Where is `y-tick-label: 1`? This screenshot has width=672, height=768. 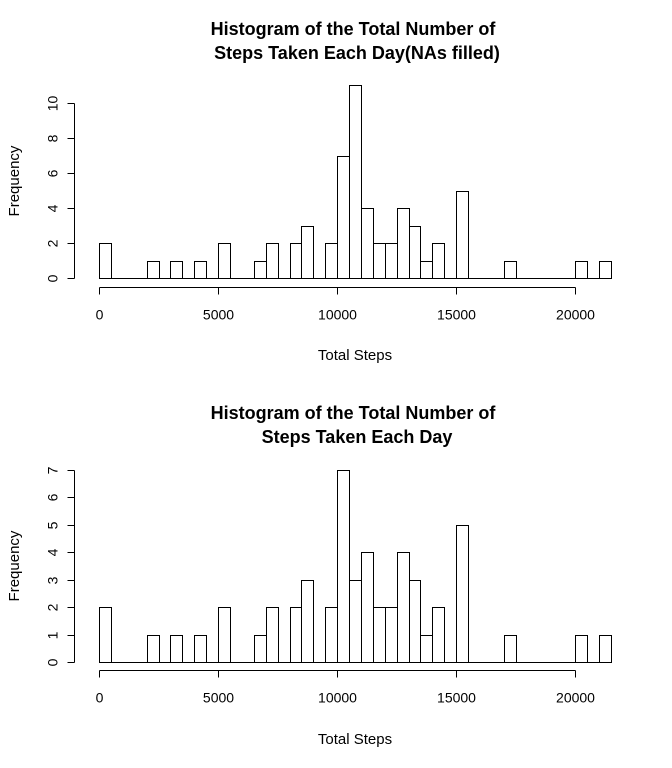
y-tick-label: 1 is located at coordinates (53, 635).